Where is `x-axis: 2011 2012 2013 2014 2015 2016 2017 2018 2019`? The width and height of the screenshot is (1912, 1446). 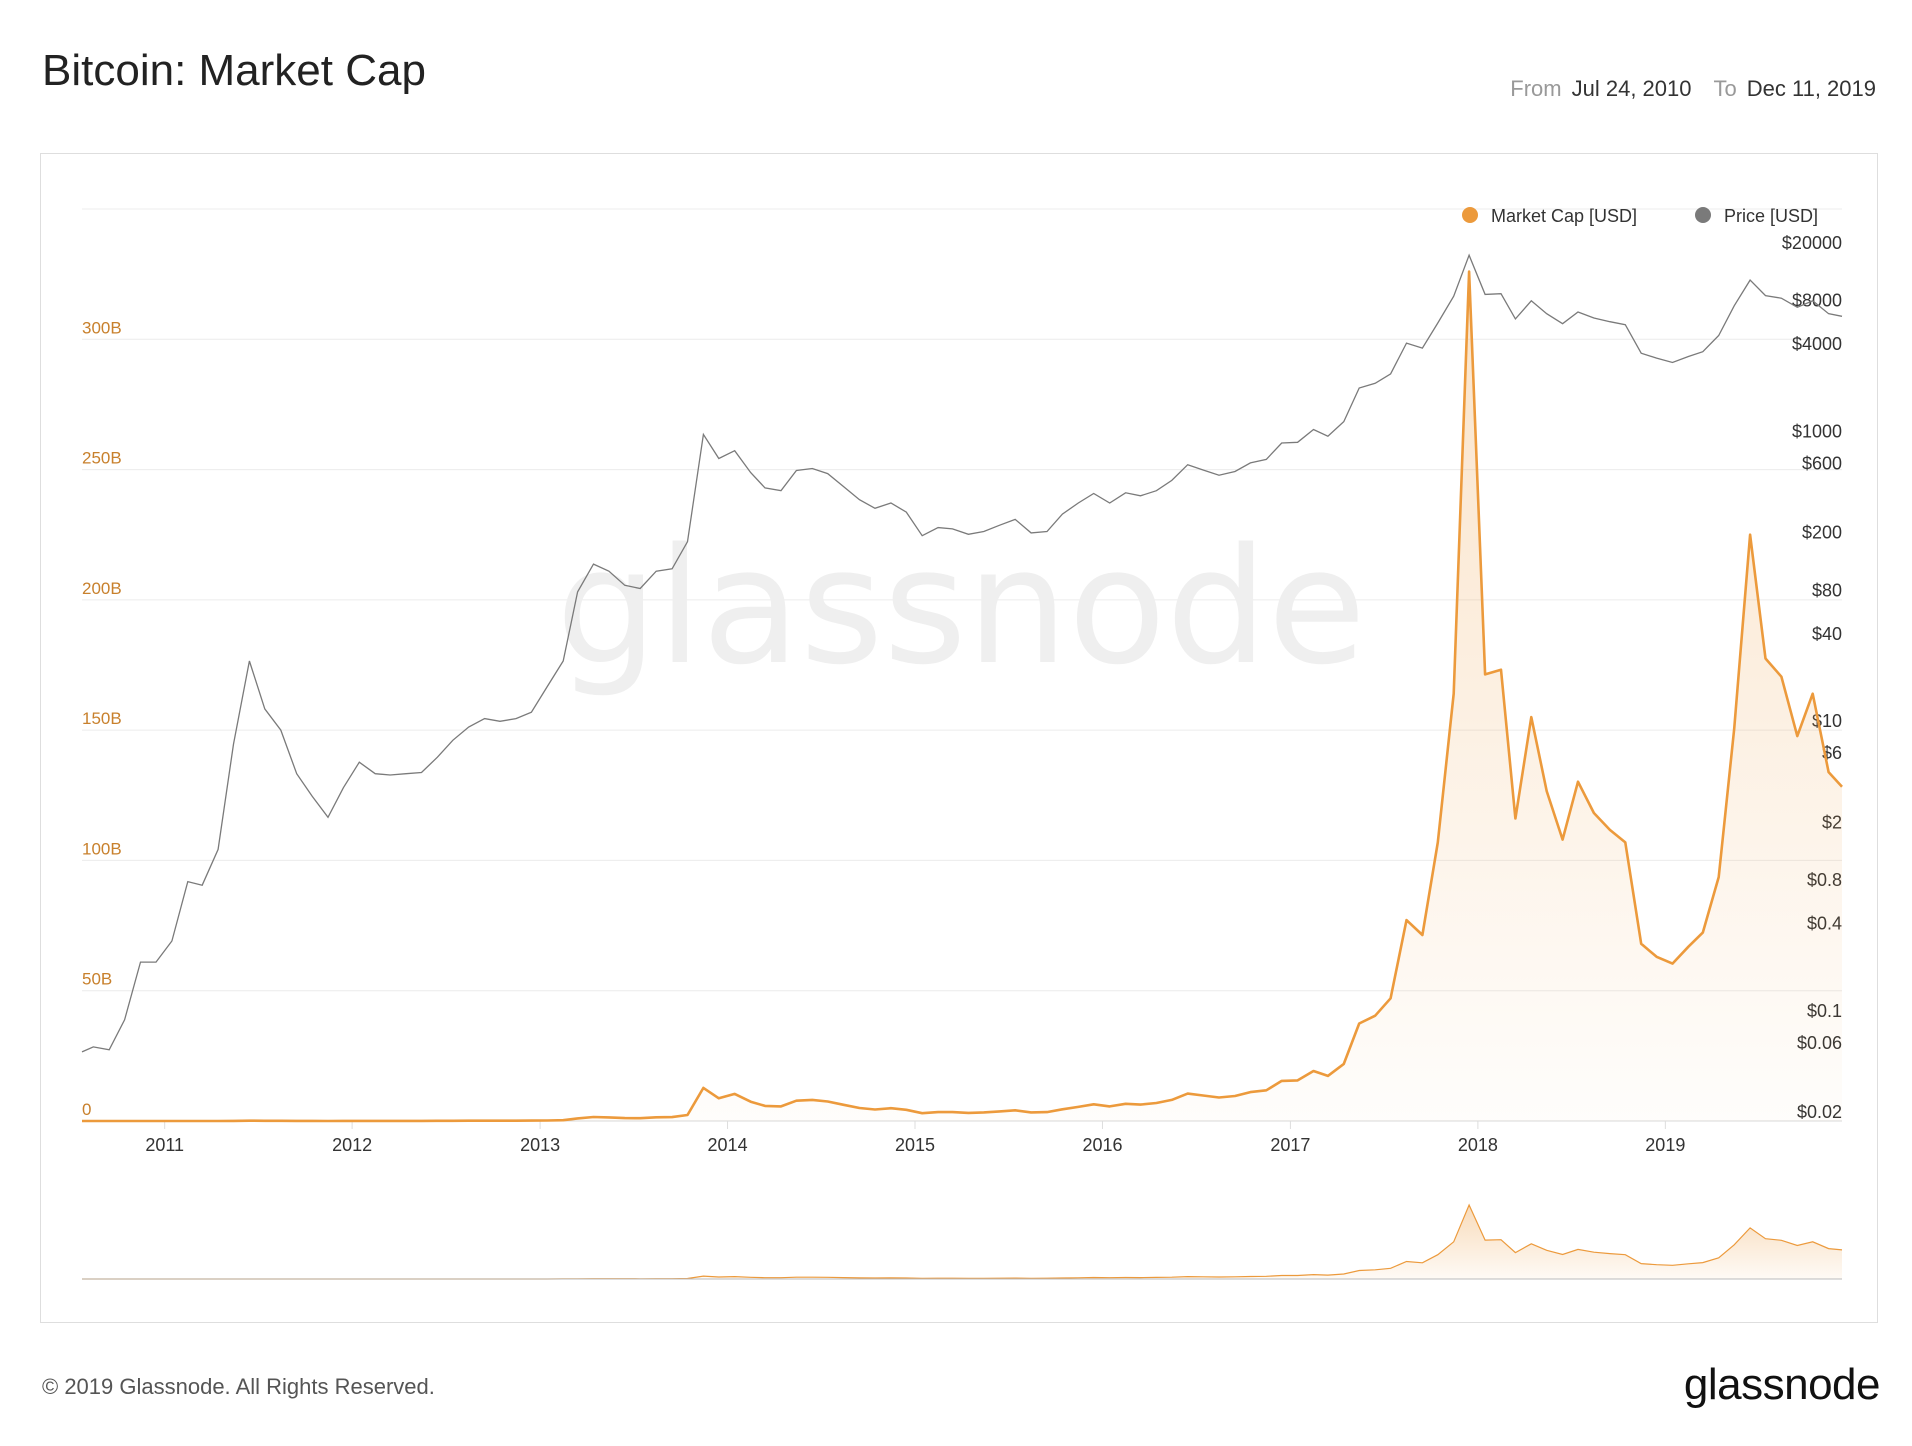
x-axis: 2011 2012 2013 2014 2015 2016 2017 2018 2019 is located at coordinates (915, 1138).